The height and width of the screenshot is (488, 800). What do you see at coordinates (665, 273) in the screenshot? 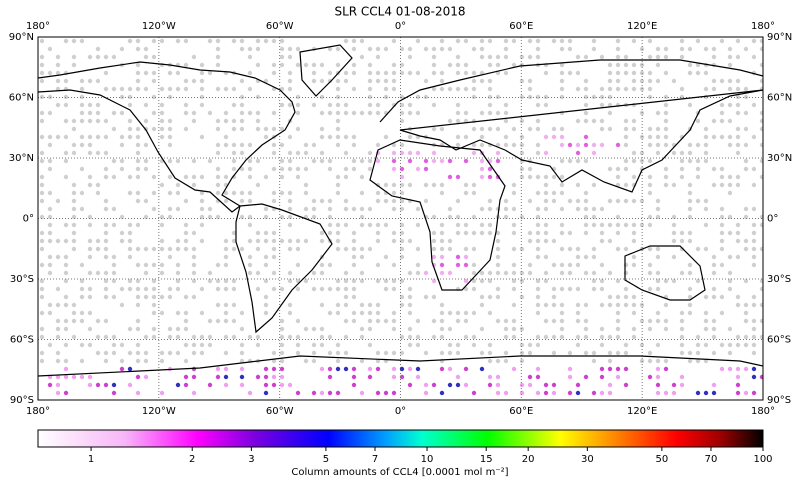
I see `australia` at bounding box center [665, 273].